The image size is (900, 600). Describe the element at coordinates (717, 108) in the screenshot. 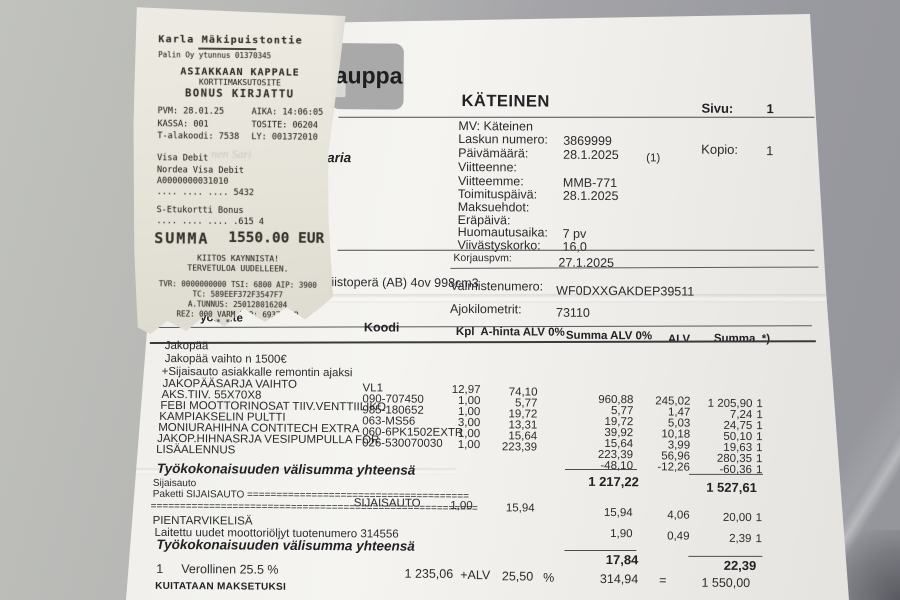

I see `page-label: Sivu:` at that location.